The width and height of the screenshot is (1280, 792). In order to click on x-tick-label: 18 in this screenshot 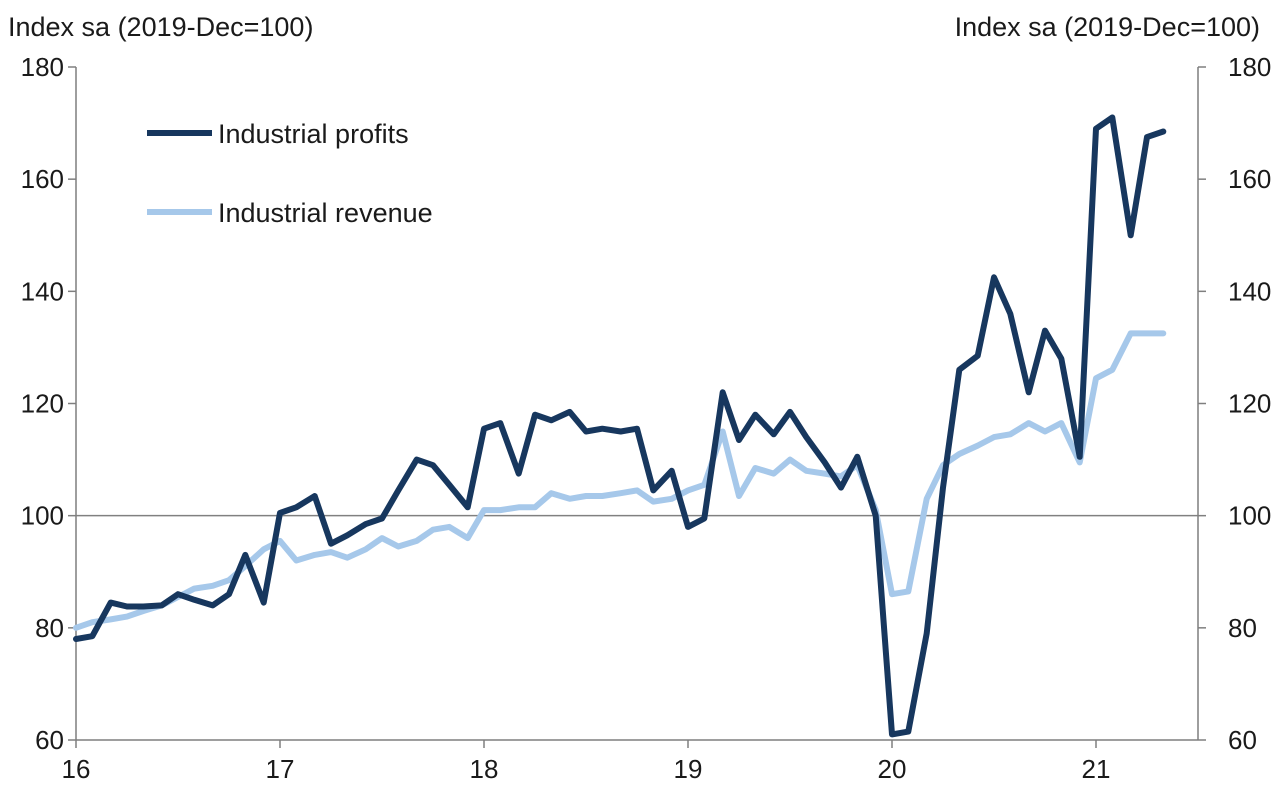, I will do `click(484, 769)`.